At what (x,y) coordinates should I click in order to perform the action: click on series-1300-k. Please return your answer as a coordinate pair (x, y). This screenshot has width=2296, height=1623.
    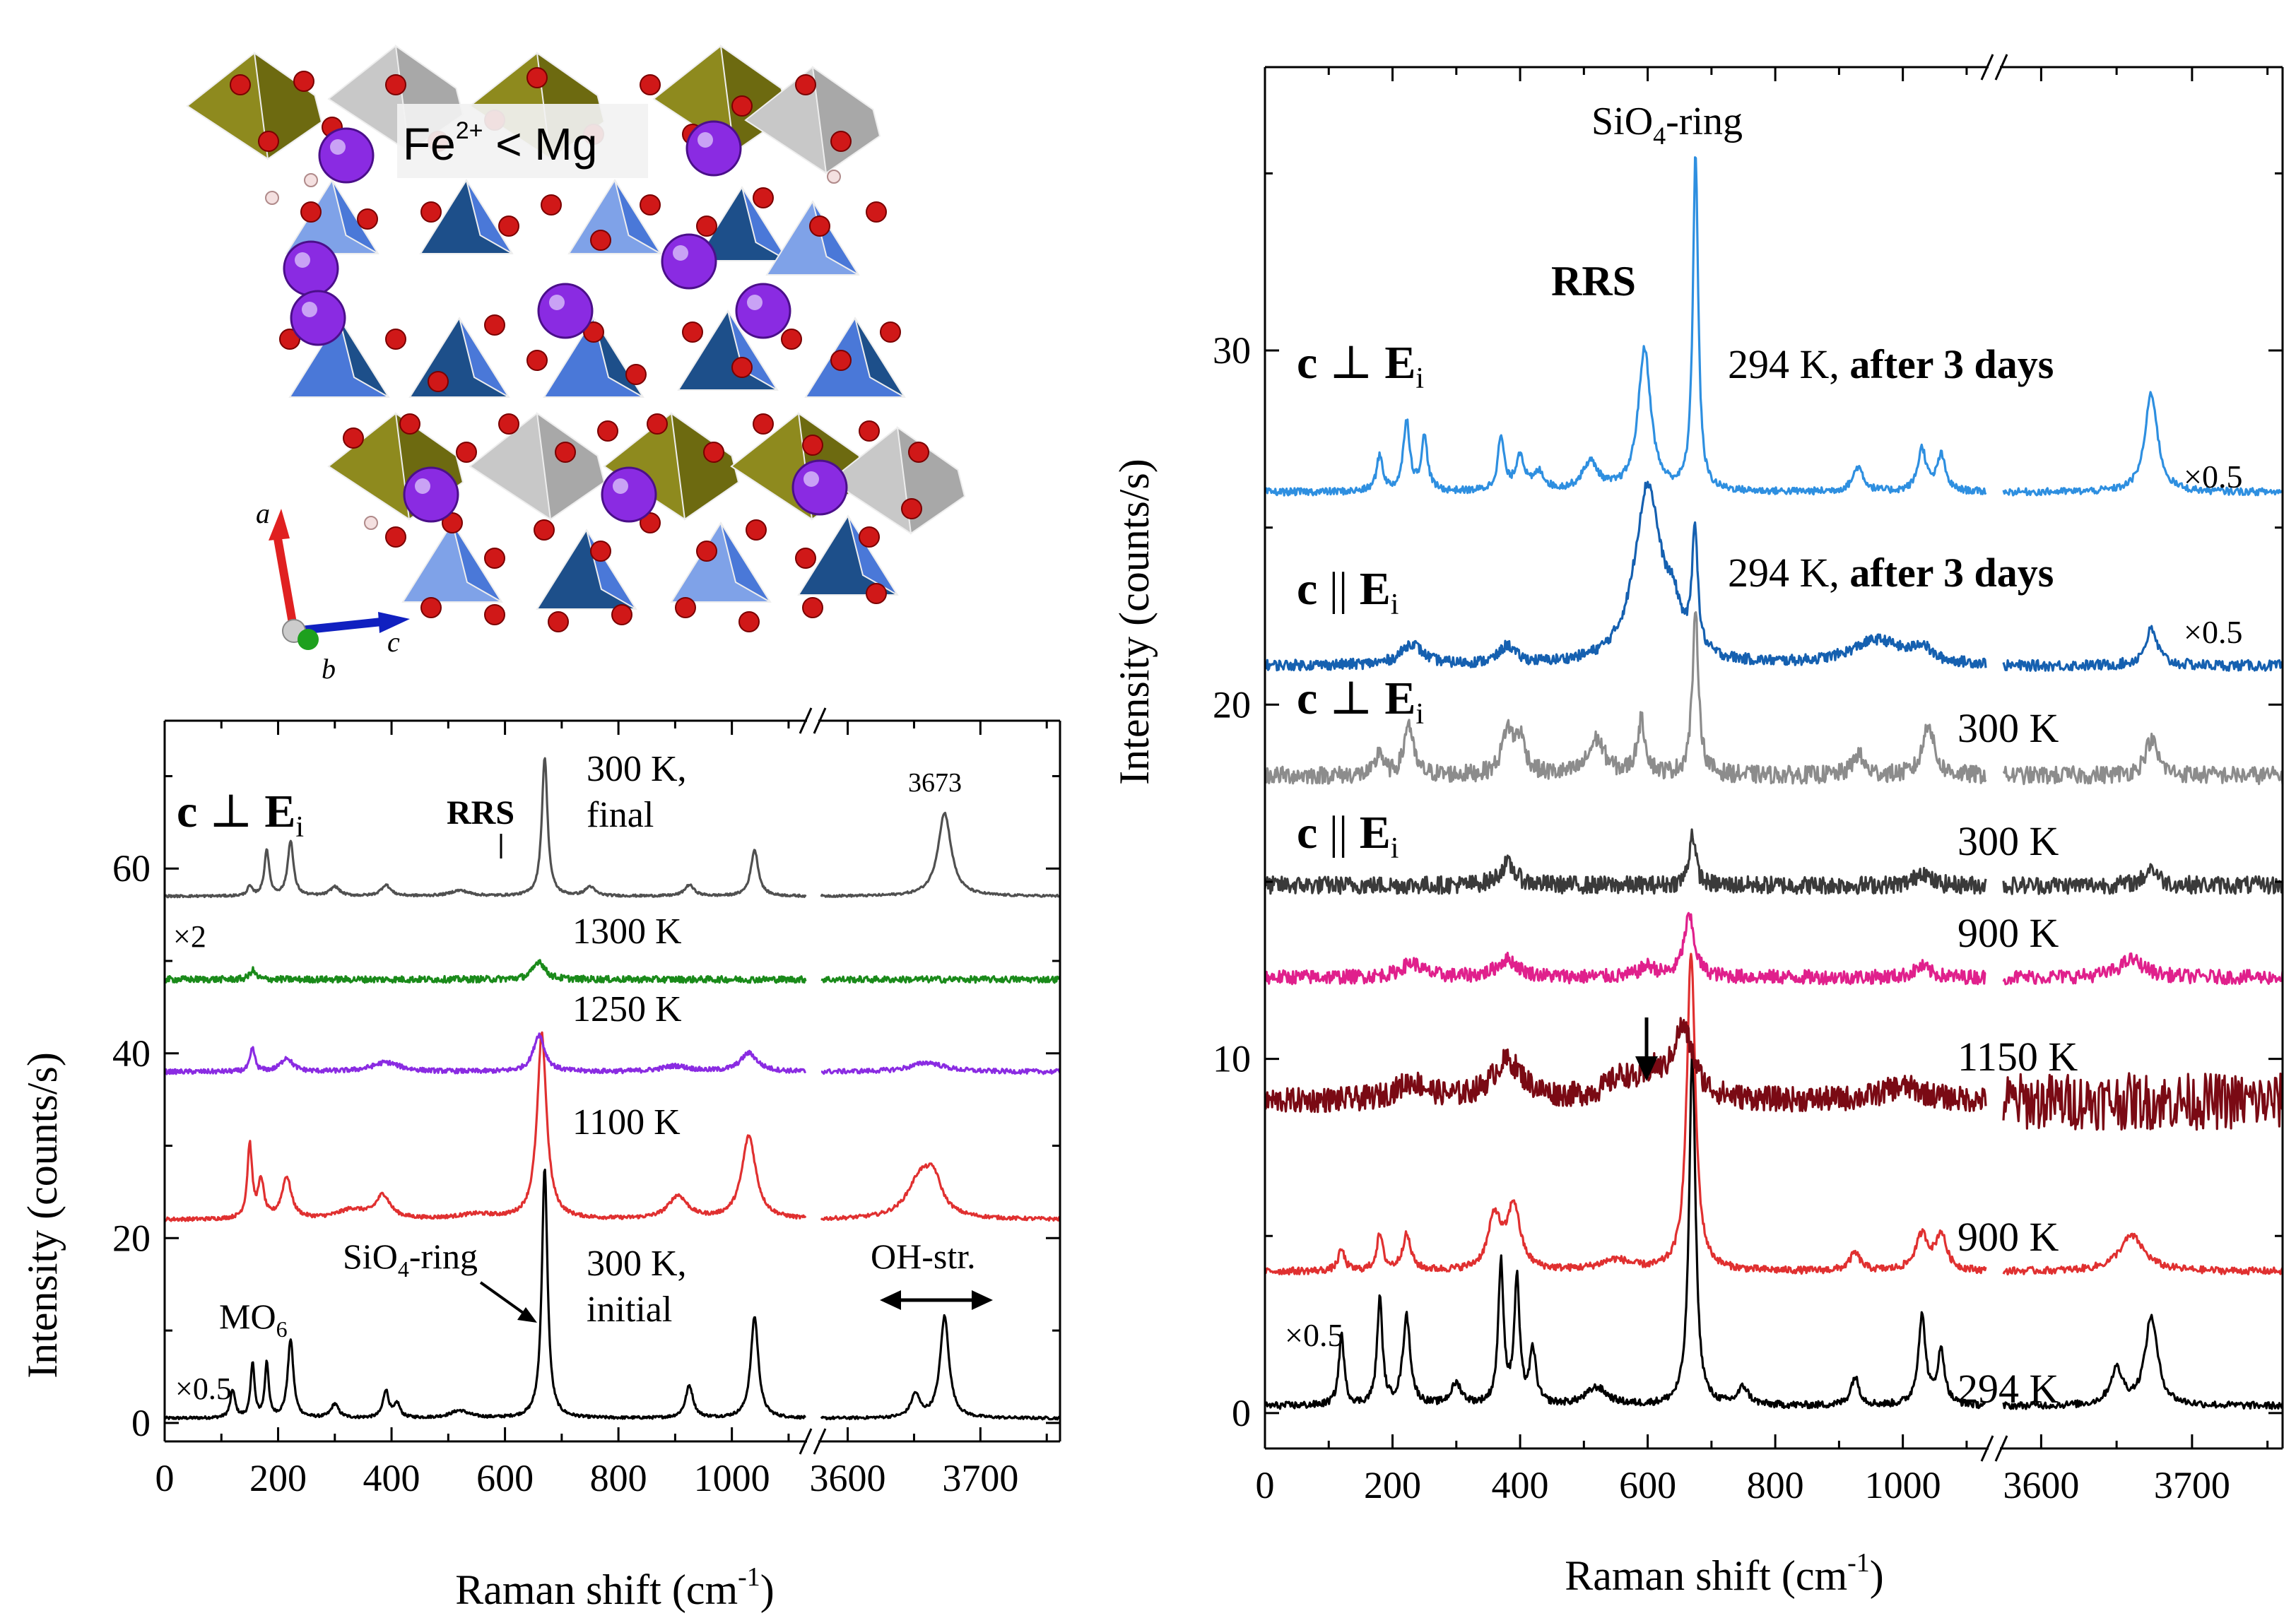
    Looking at the image, I should click on (612, 971).